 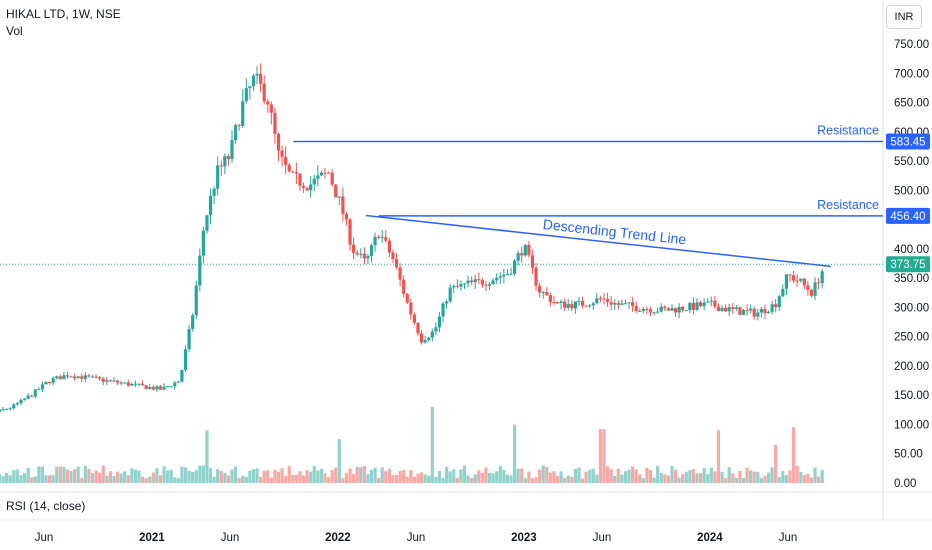 What do you see at coordinates (911, 396) in the screenshot?
I see `y-tick-label: 150.00` at bounding box center [911, 396].